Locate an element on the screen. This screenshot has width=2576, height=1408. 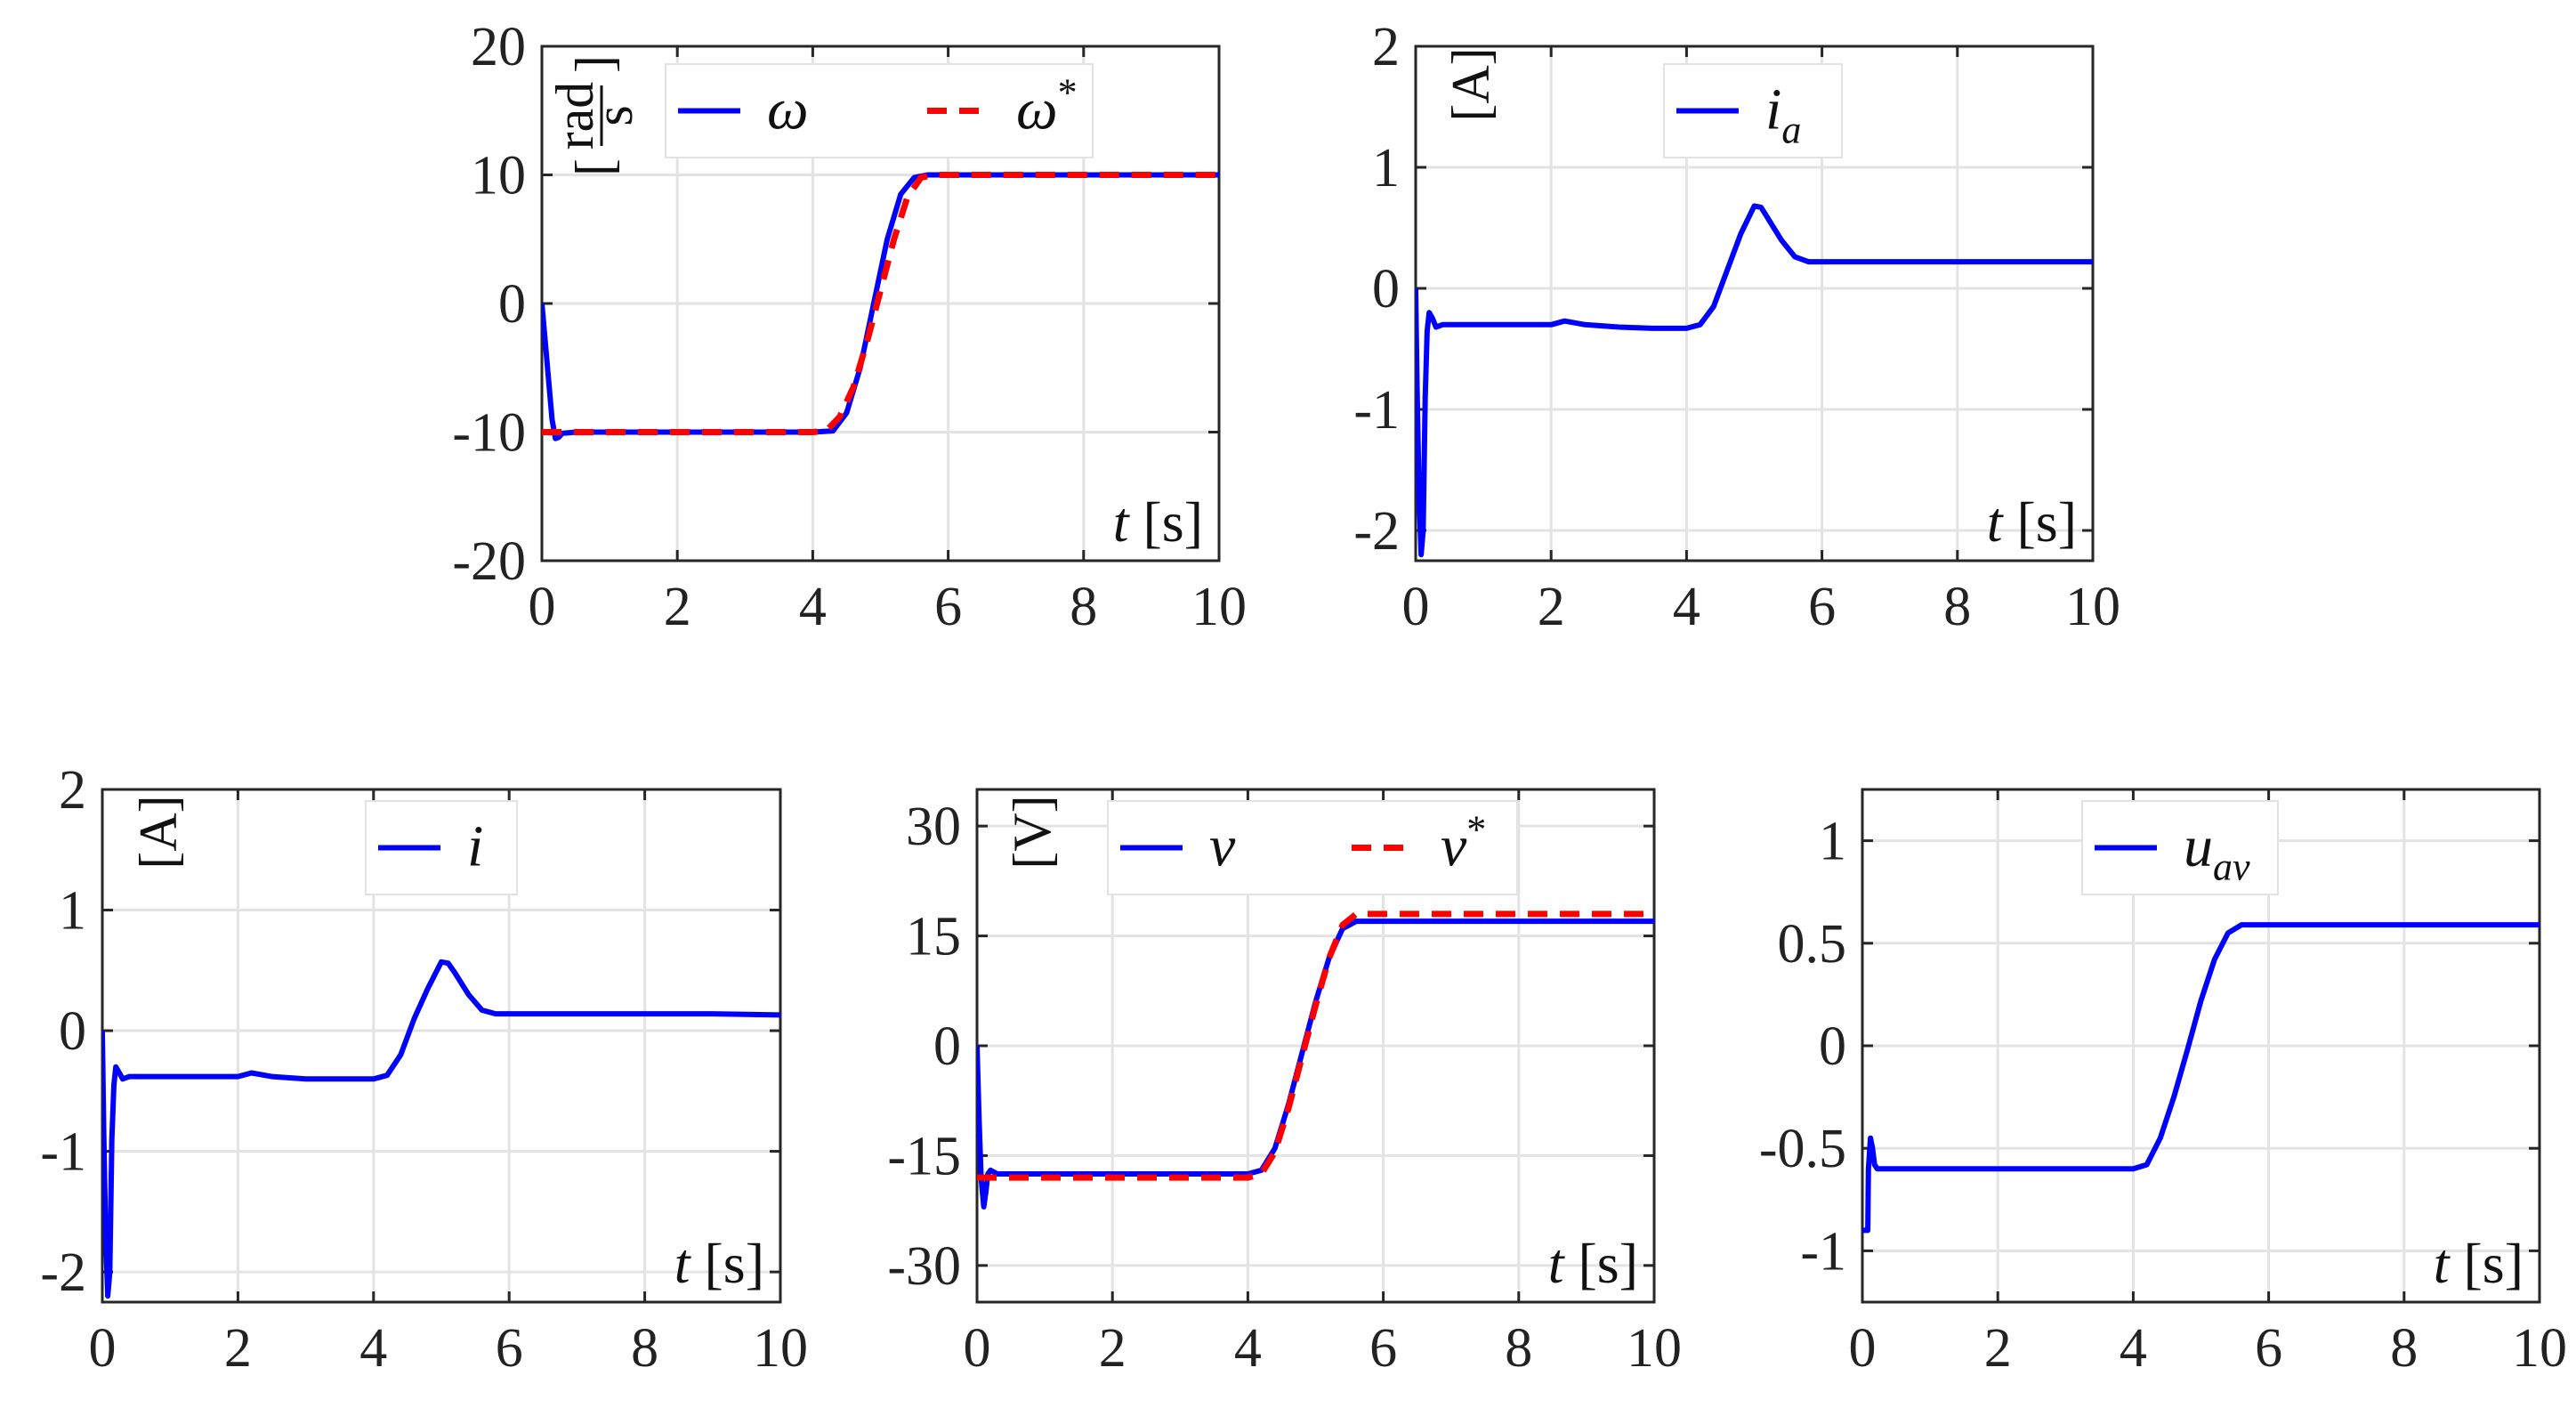
legend-label: ω is located at coordinates (788, 109).